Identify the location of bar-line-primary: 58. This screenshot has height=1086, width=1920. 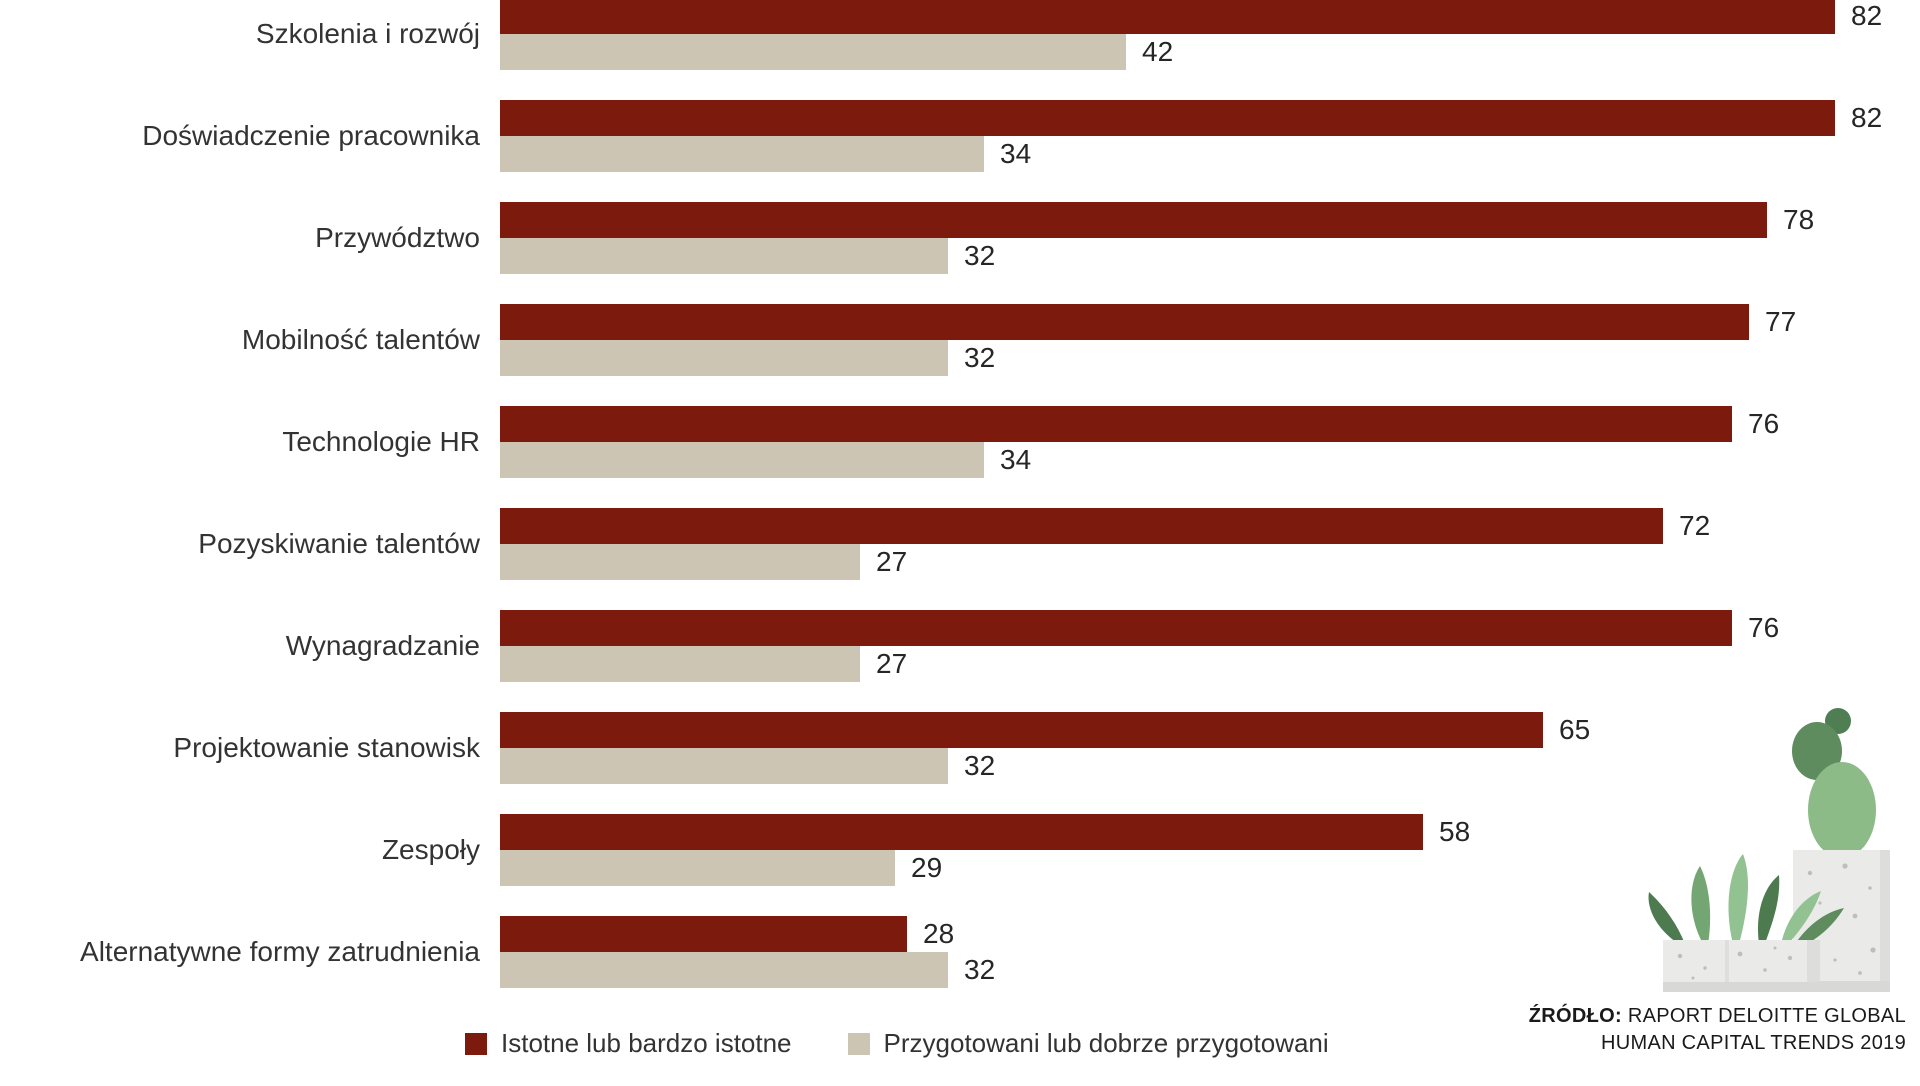
(1210, 832).